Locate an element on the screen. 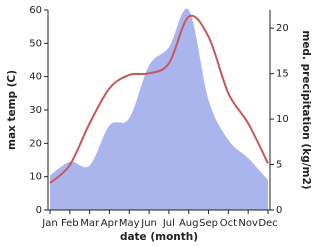 The height and width of the screenshot is (247, 320). x-tick-label: Mar is located at coordinates (90, 223).